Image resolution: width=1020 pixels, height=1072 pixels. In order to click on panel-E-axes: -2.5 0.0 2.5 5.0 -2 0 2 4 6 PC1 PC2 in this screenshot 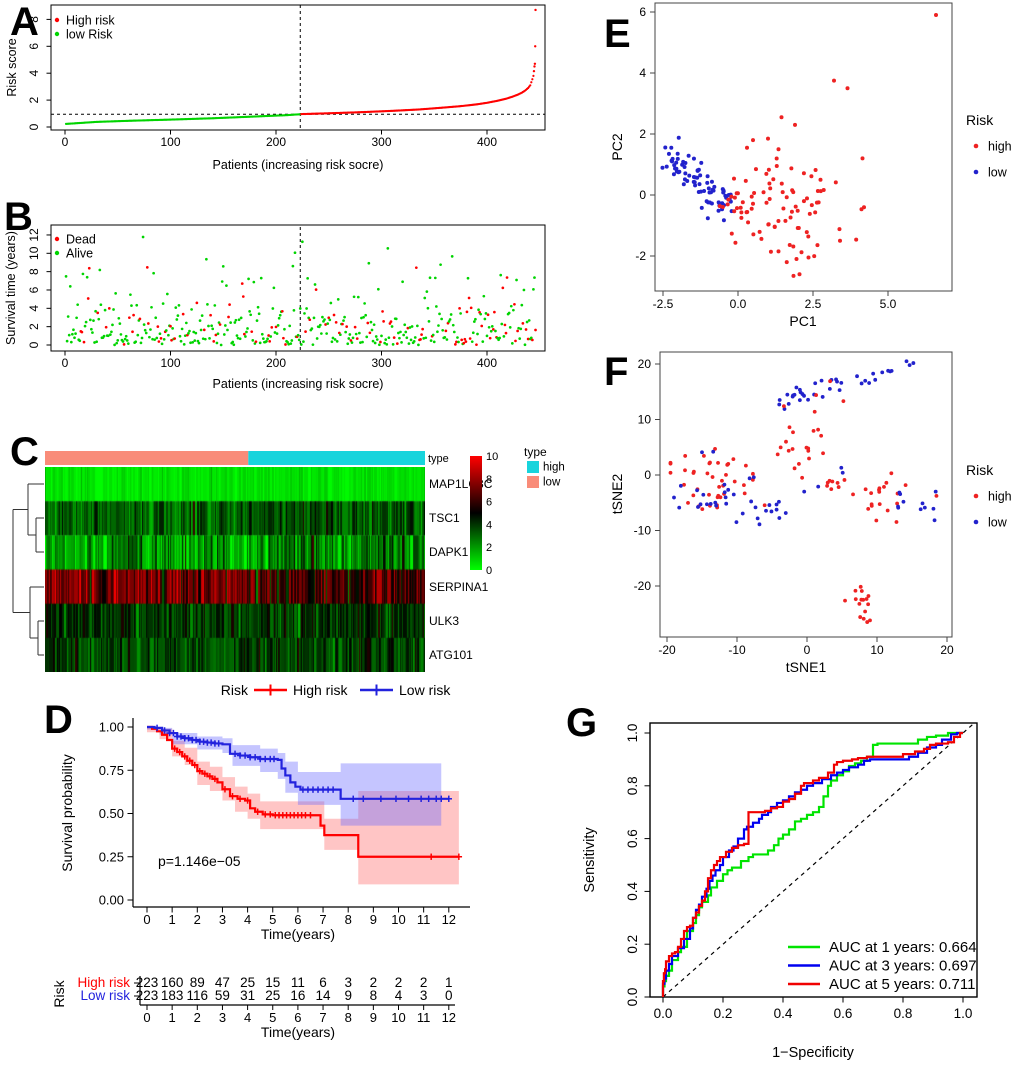, I will do `click(753, 167)`.